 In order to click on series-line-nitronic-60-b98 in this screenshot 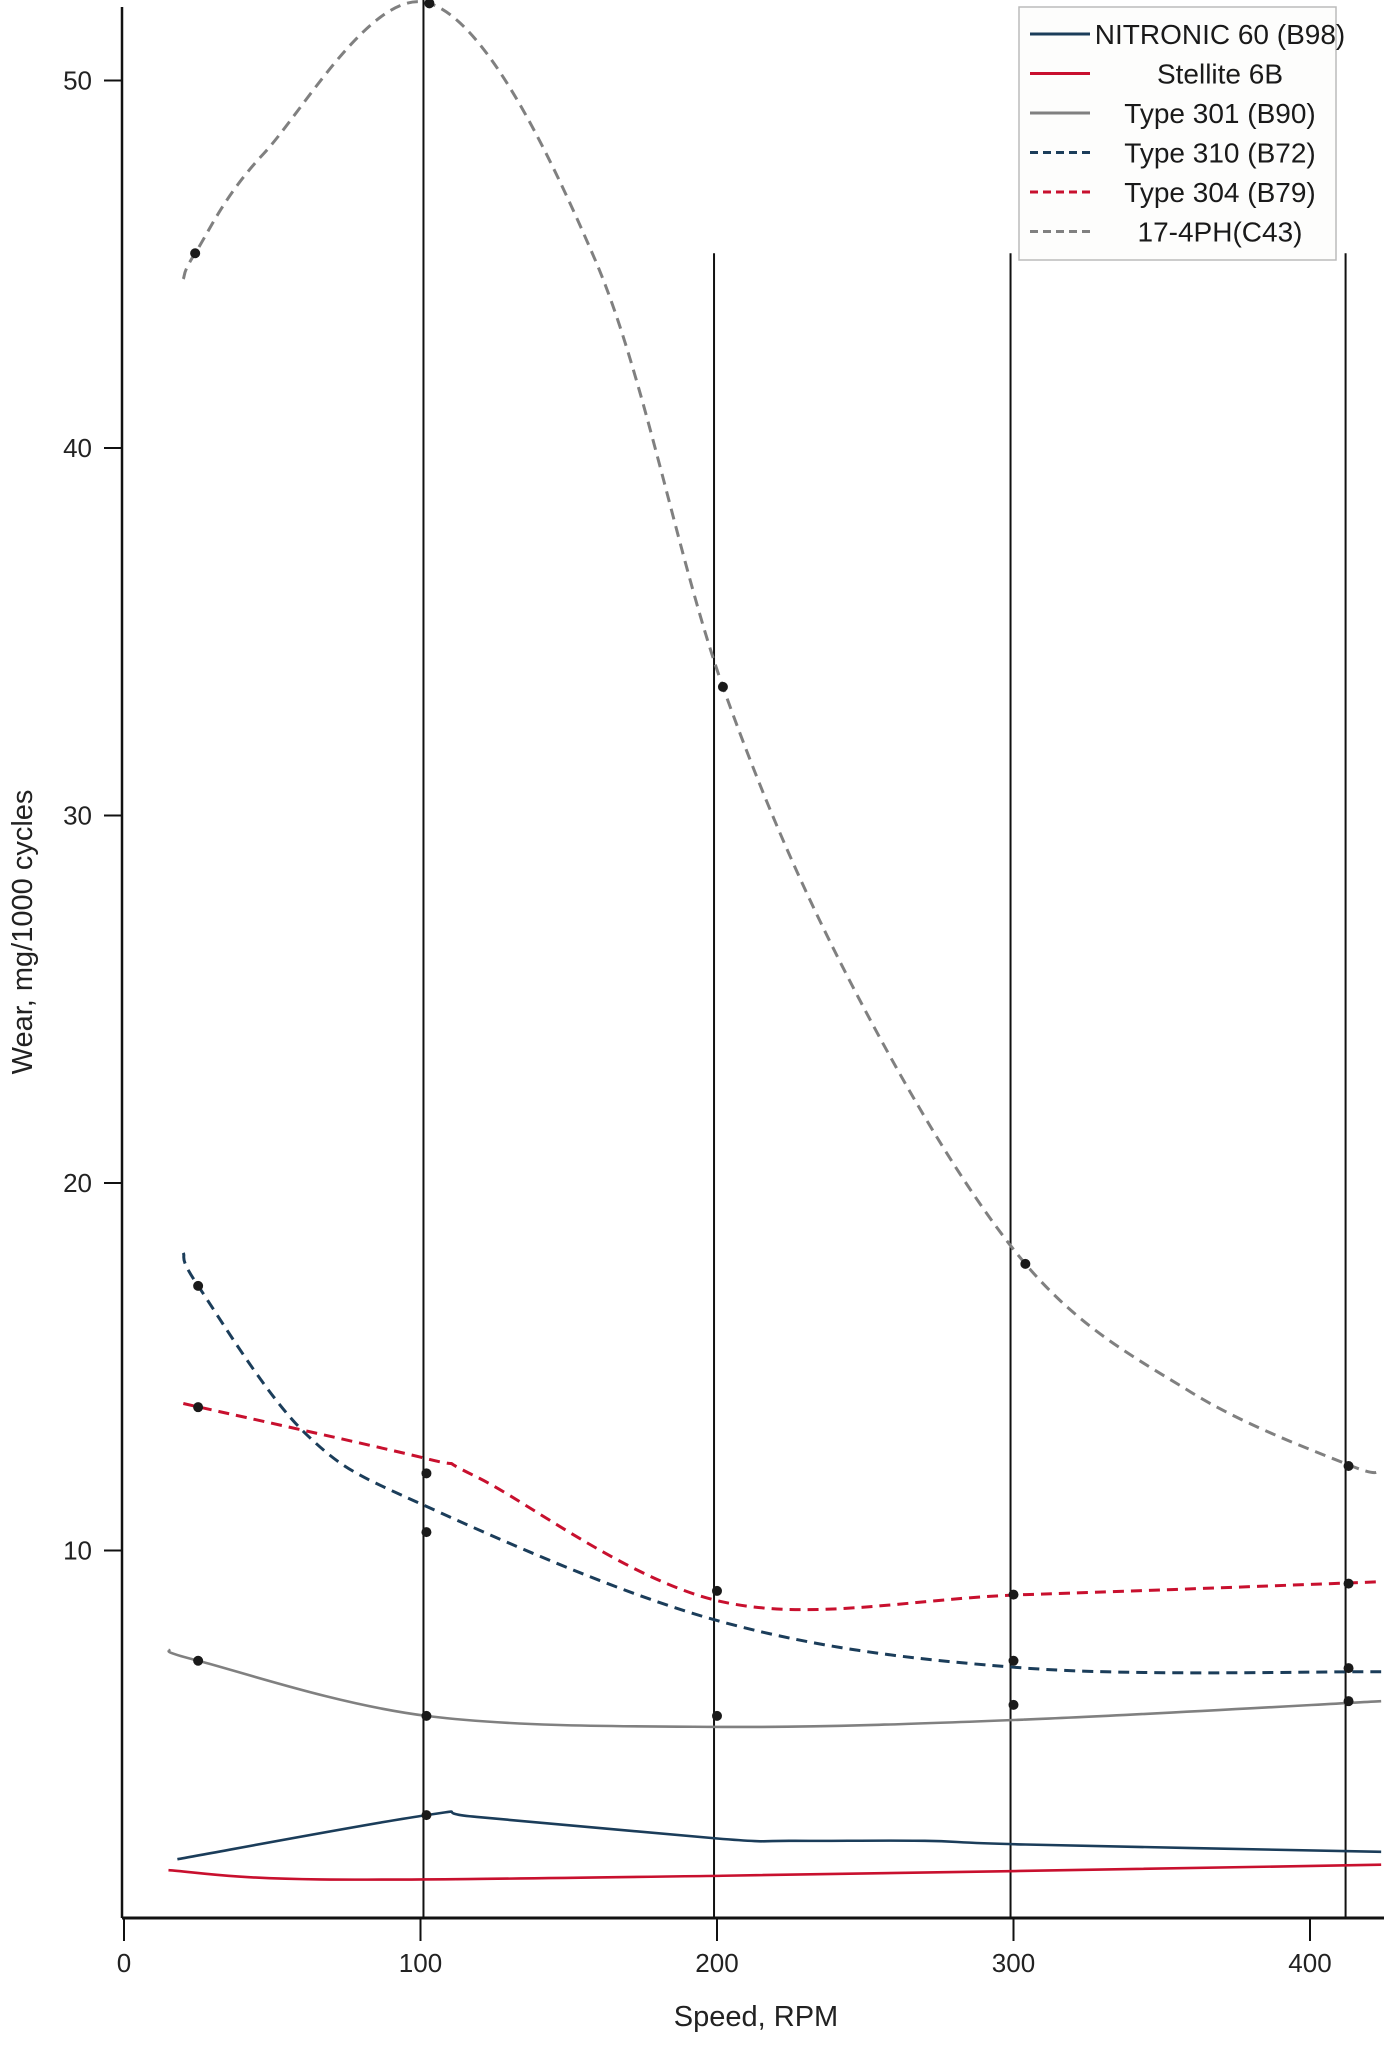, I will do `click(779, 1835)`.